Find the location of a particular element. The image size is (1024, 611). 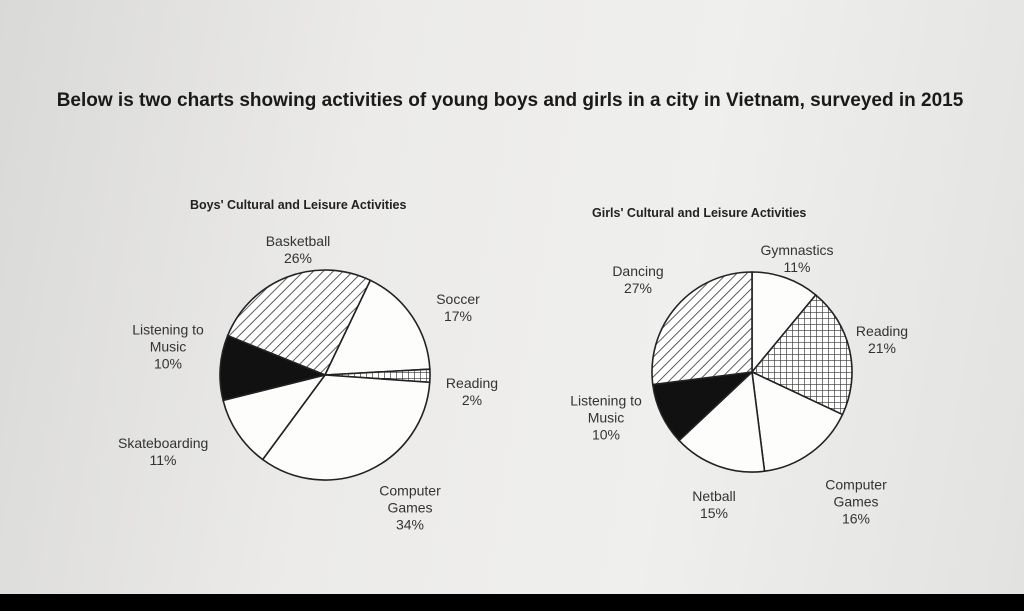

category-label: Netball is located at coordinates (714, 496).